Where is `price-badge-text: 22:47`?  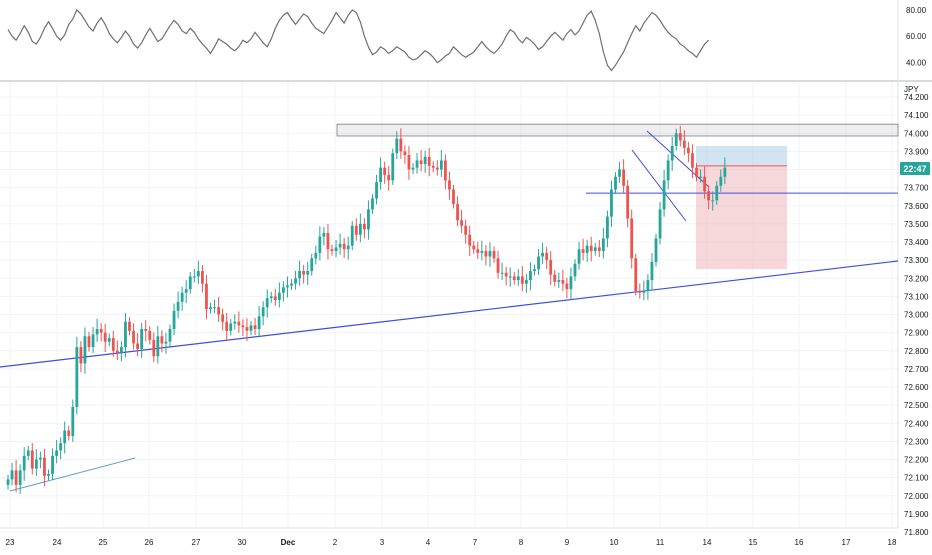
price-badge-text: 22:47 is located at coordinates (914, 169).